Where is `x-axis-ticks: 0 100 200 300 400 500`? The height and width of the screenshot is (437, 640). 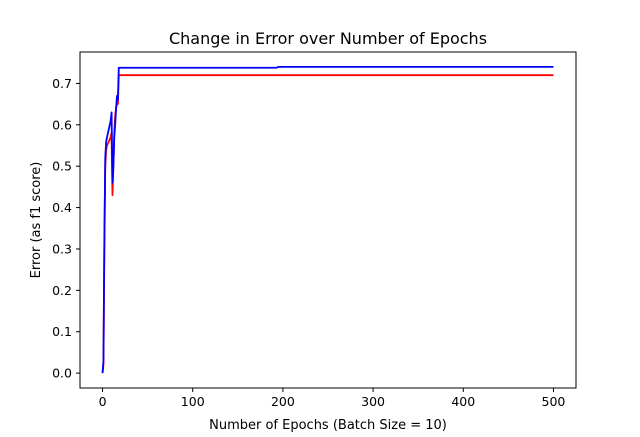
x-axis-ticks: 0 100 200 300 400 500 is located at coordinates (332, 398).